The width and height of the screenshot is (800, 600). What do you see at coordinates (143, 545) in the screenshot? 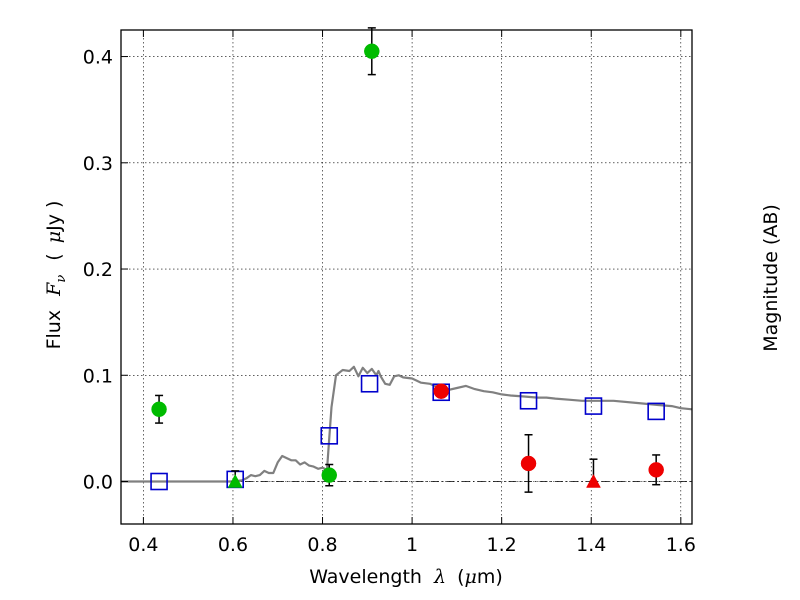
I see `x-tick-label: 0.4` at bounding box center [143, 545].